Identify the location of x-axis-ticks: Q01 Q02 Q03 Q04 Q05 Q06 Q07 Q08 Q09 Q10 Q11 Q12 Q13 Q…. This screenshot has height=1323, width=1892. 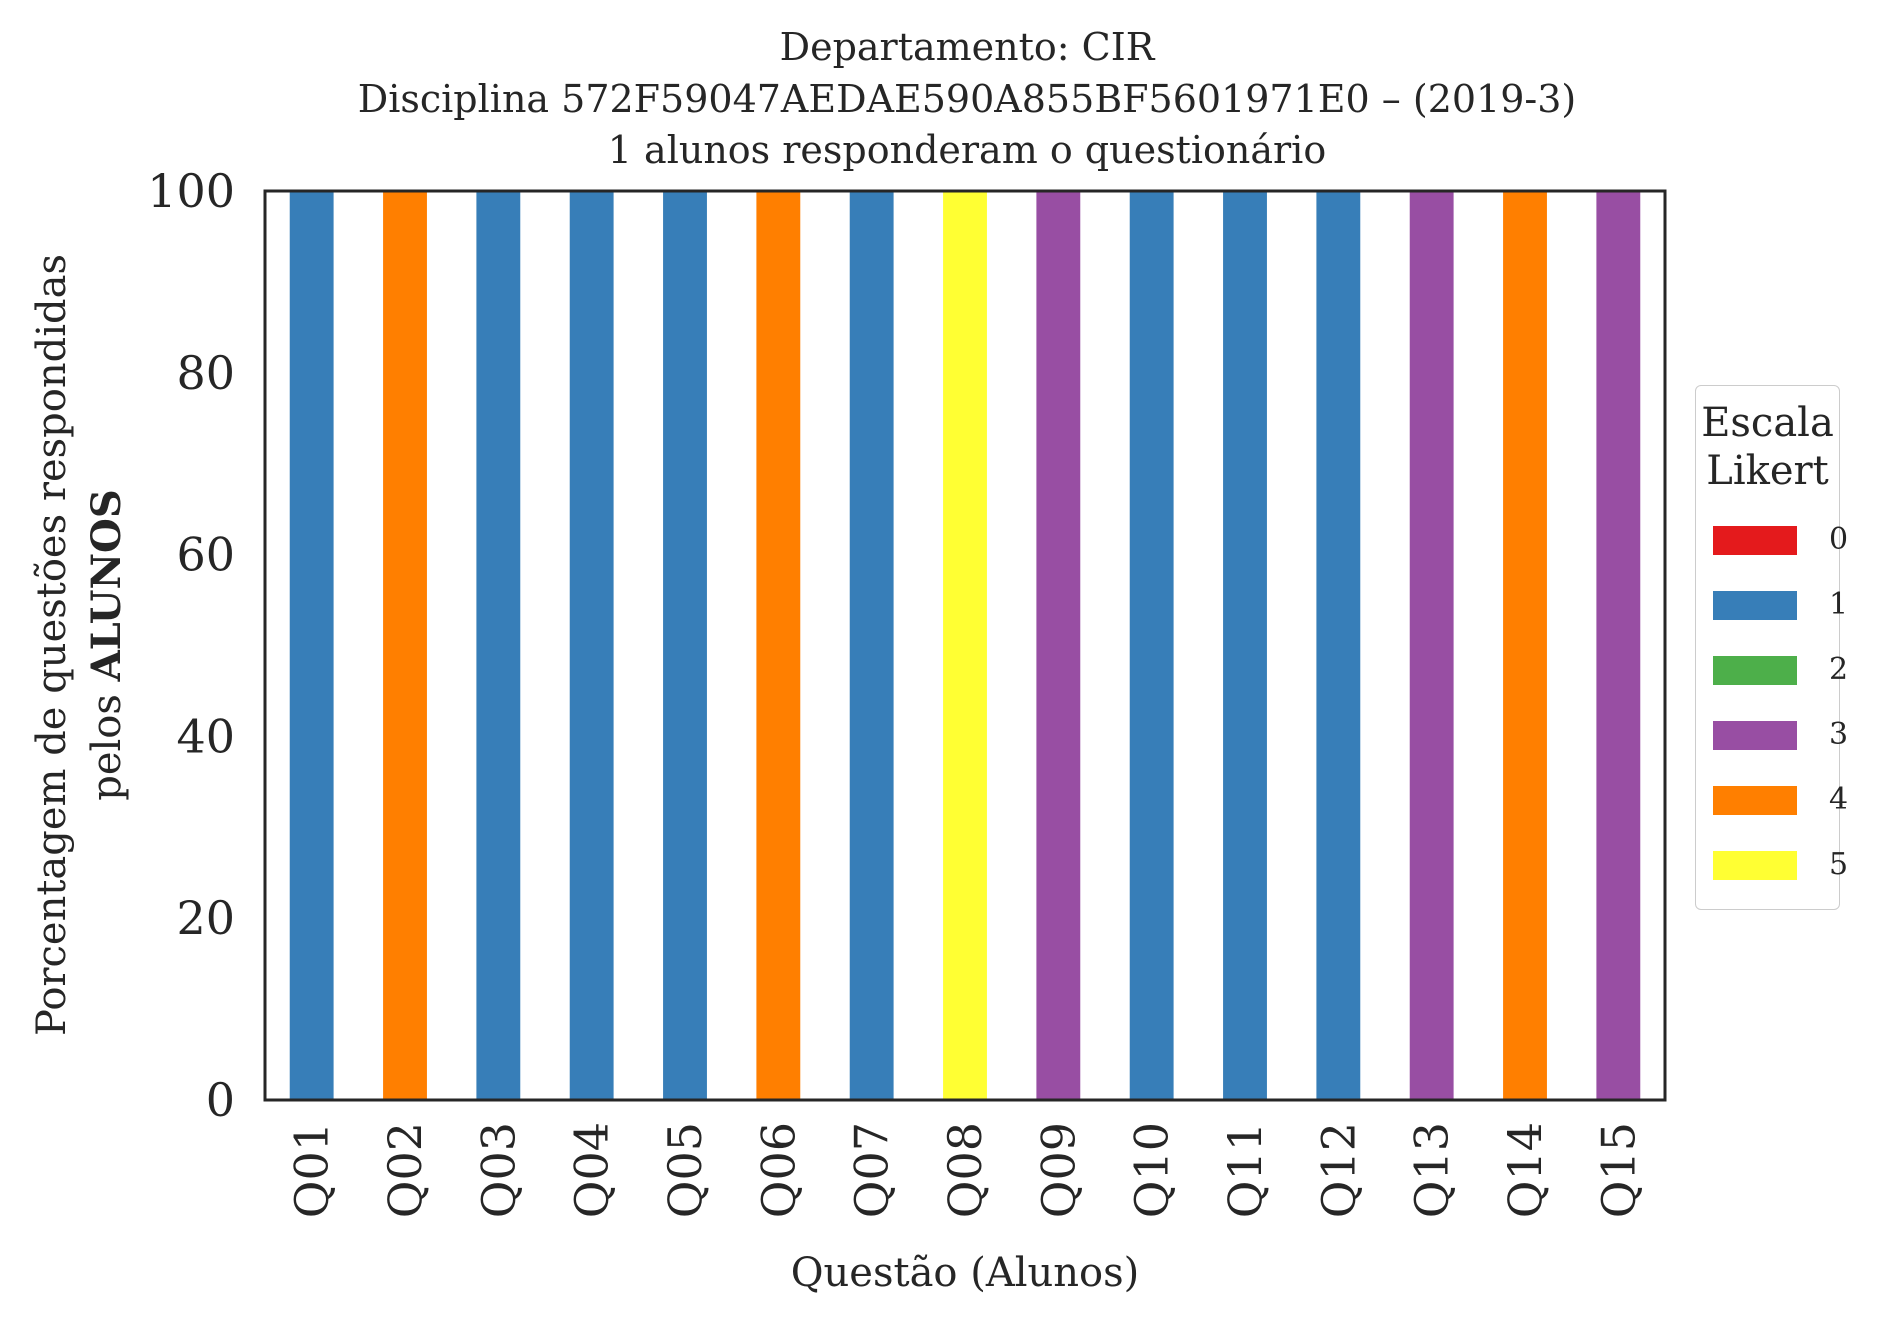
(965, 1170).